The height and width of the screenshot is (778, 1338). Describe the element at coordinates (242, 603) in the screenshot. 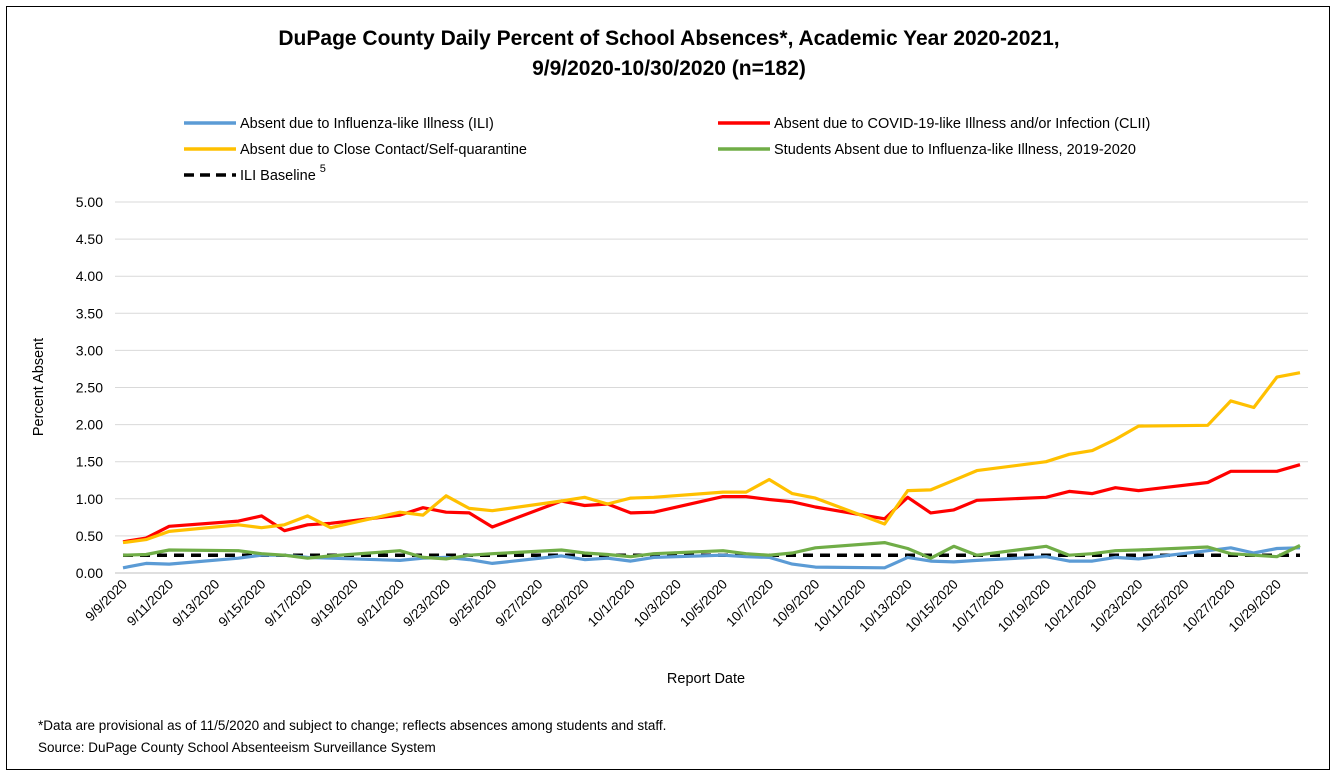

I see `x-tick-label: 9/15/2020` at that location.